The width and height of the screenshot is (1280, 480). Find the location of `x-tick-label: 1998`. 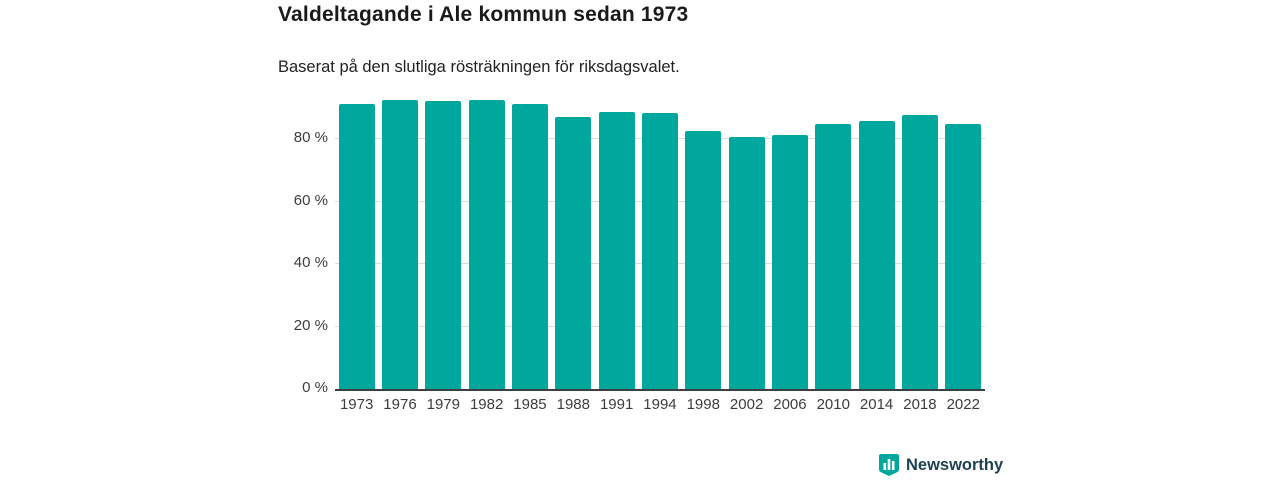

x-tick-label: 1998 is located at coordinates (703, 404).